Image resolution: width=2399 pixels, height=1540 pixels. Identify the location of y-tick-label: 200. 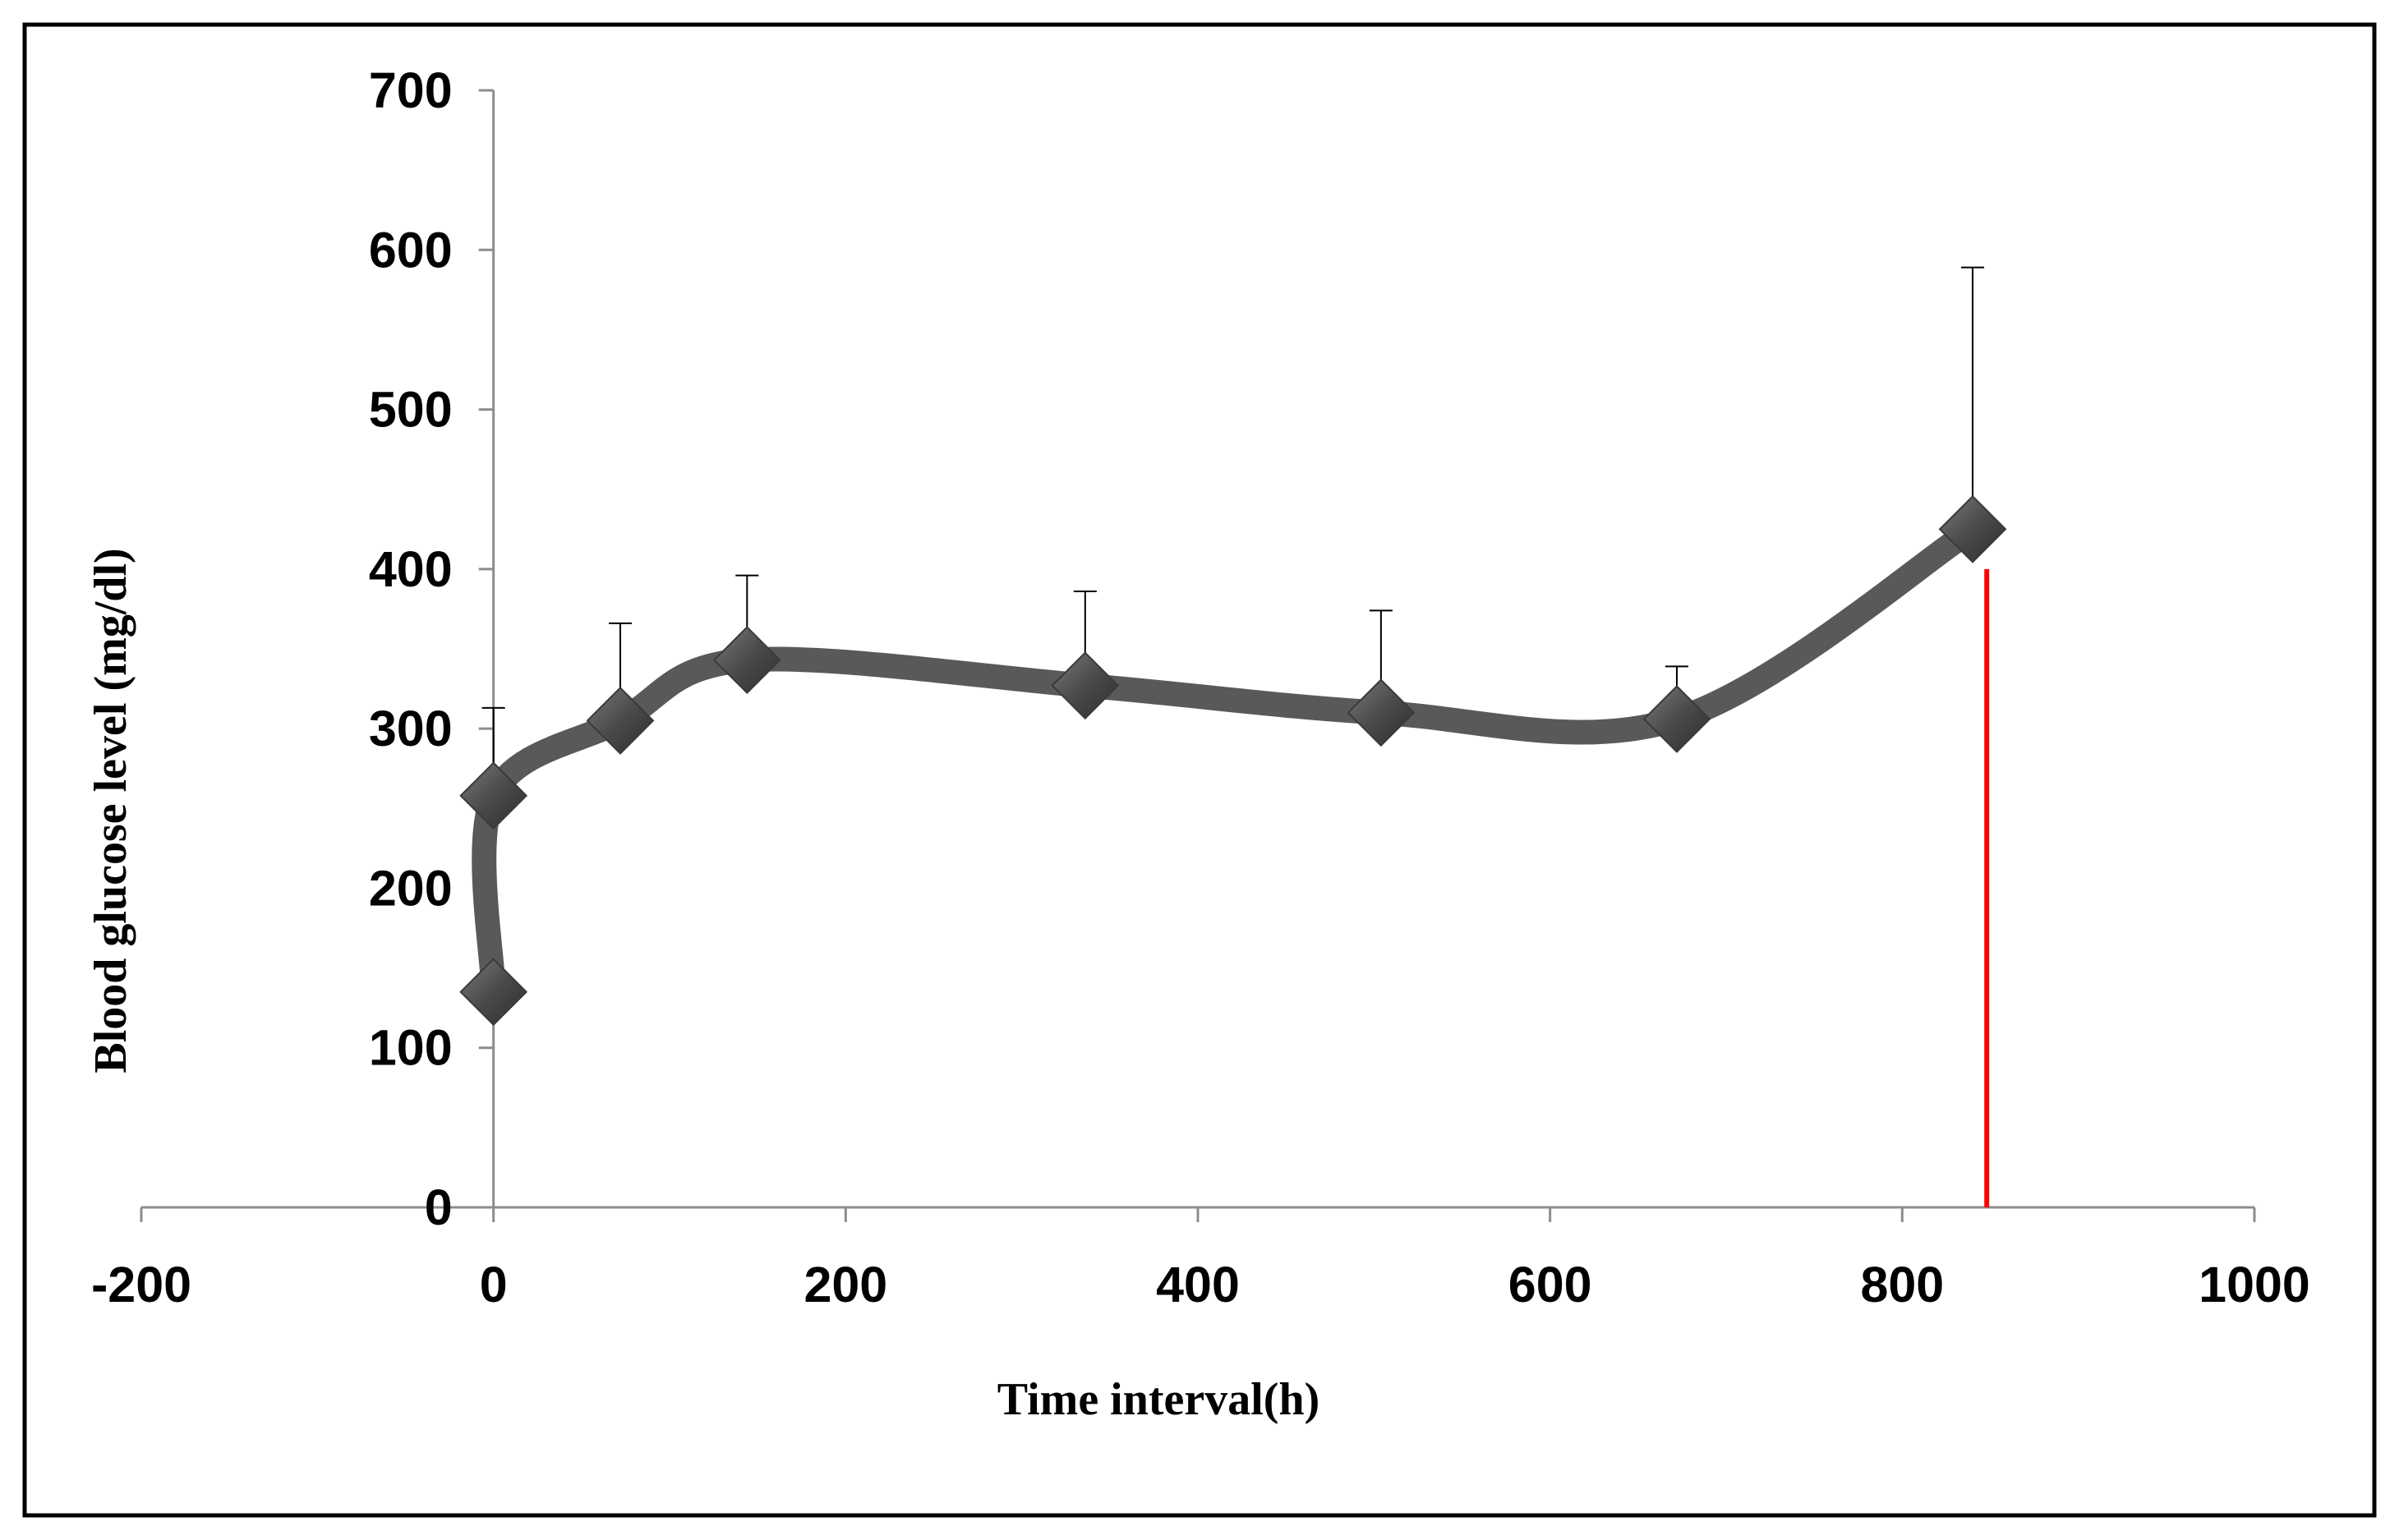
(411, 888).